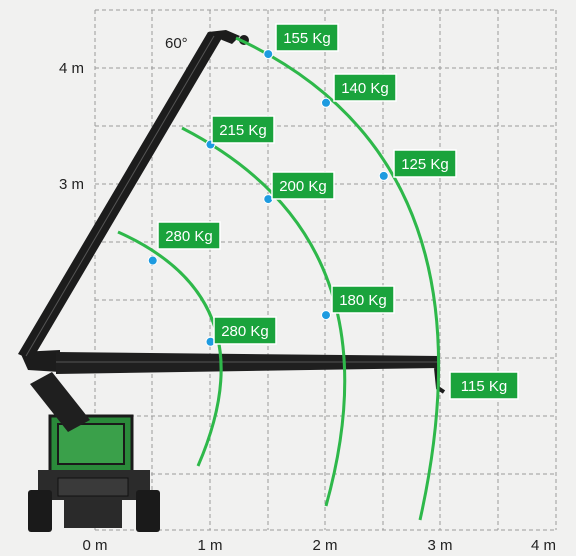 This screenshot has width=576, height=556. I want to click on load-point: 115 Kg, so click(484, 385).